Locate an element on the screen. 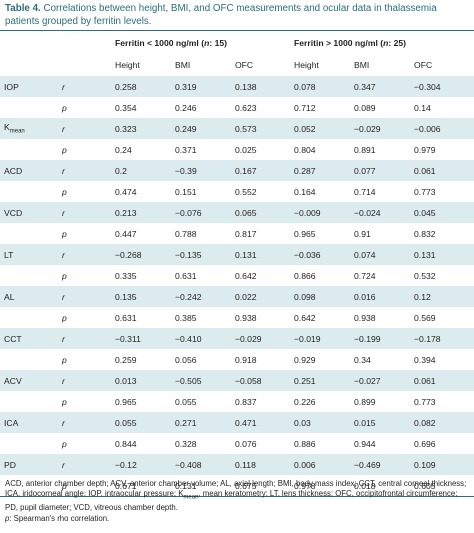  table-row: p 0.354 0.246 0.623 0.712 0.089 0.14 is located at coordinates (237, 107).